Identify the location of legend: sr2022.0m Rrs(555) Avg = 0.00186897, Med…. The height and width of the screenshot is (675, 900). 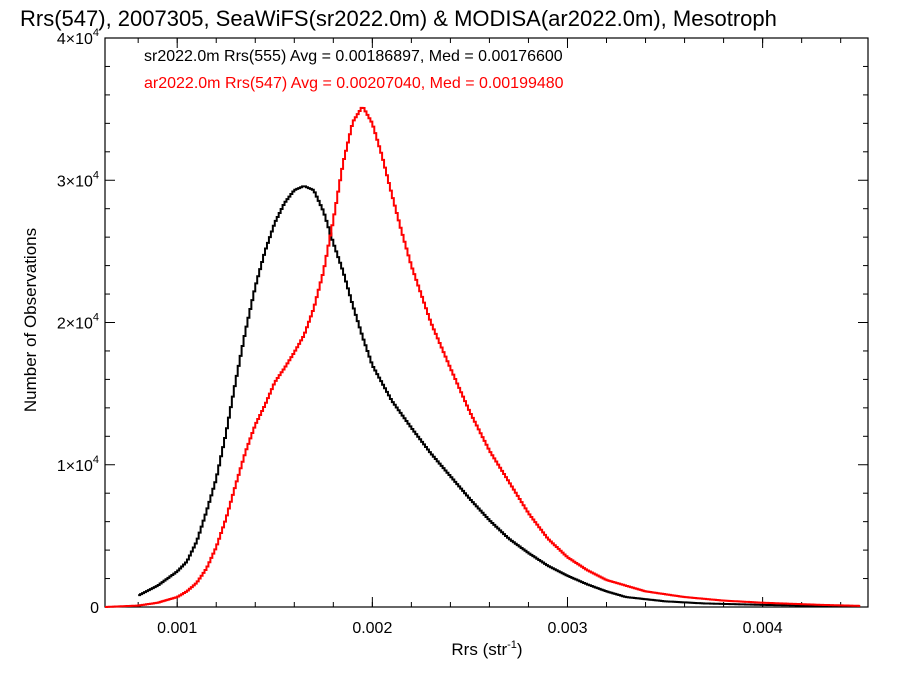
(354, 70).